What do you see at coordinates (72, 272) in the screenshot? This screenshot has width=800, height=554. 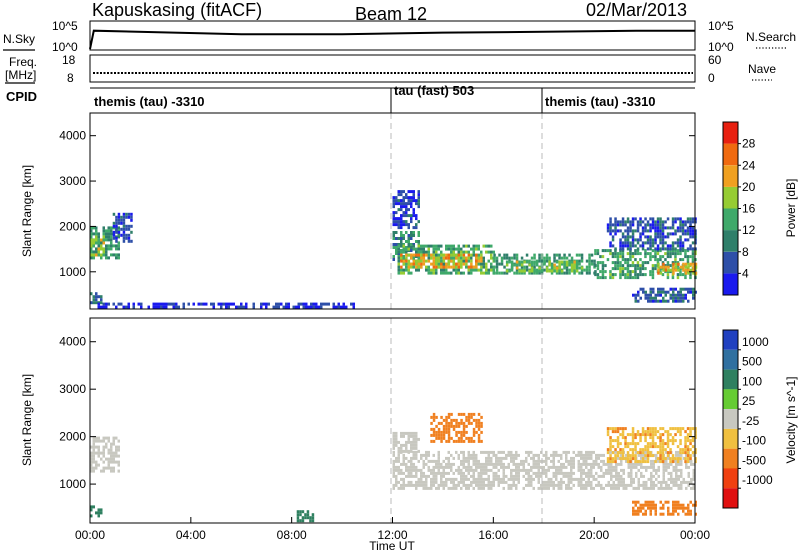 I see `power-y-tick-label: 1000` at bounding box center [72, 272].